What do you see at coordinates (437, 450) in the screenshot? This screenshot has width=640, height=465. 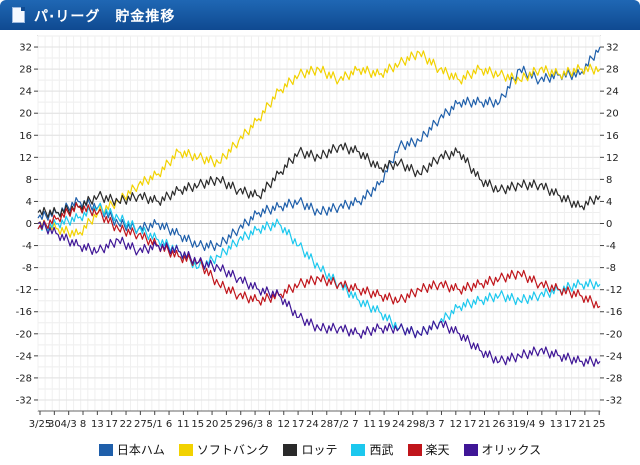 I see `legend-label: 楽天` at bounding box center [437, 450].